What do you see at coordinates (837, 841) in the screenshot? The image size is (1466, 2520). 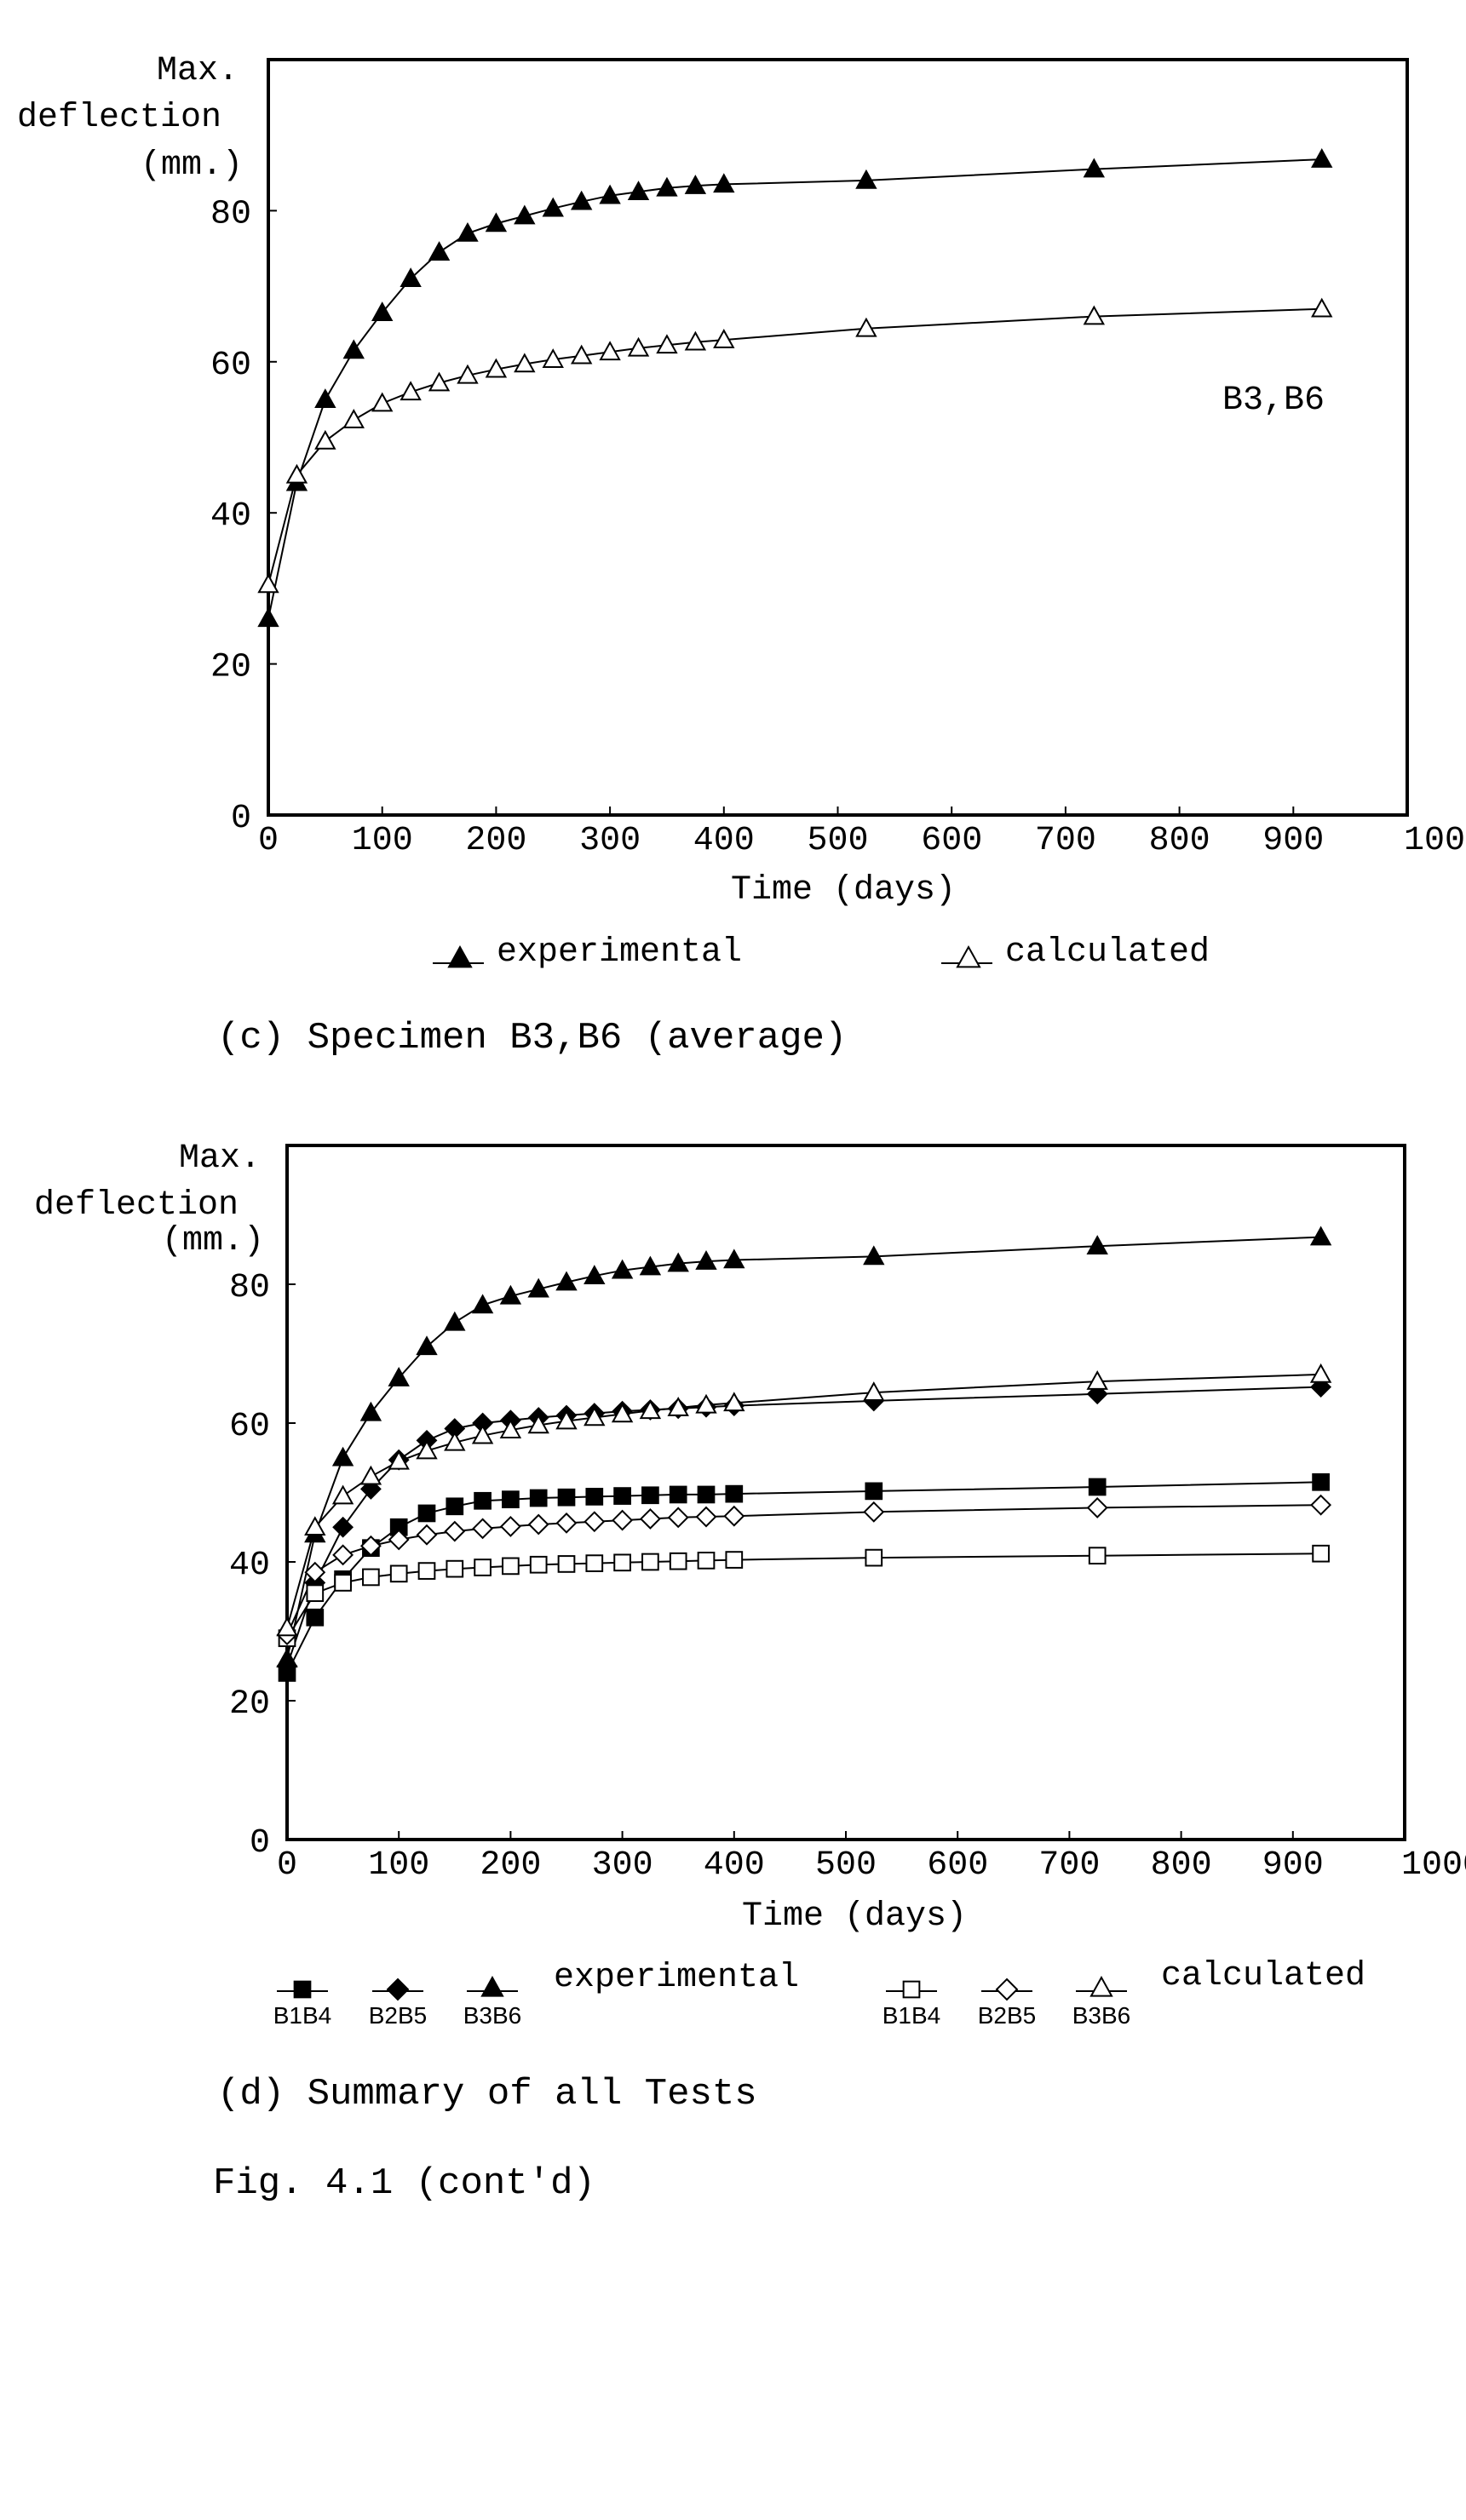 I see `x-tick-label: 500` at bounding box center [837, 841].